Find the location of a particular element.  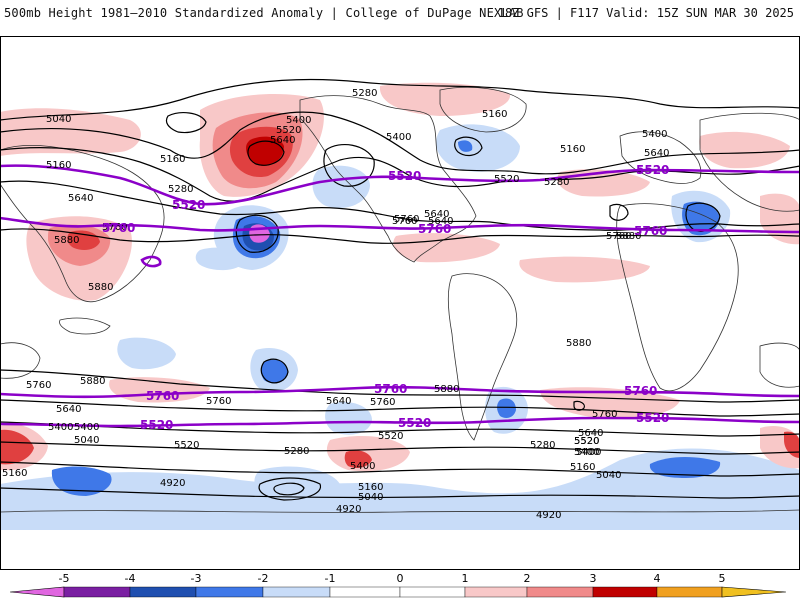

colorbar-tick-label: 1 is located at coordinates (465, 578).